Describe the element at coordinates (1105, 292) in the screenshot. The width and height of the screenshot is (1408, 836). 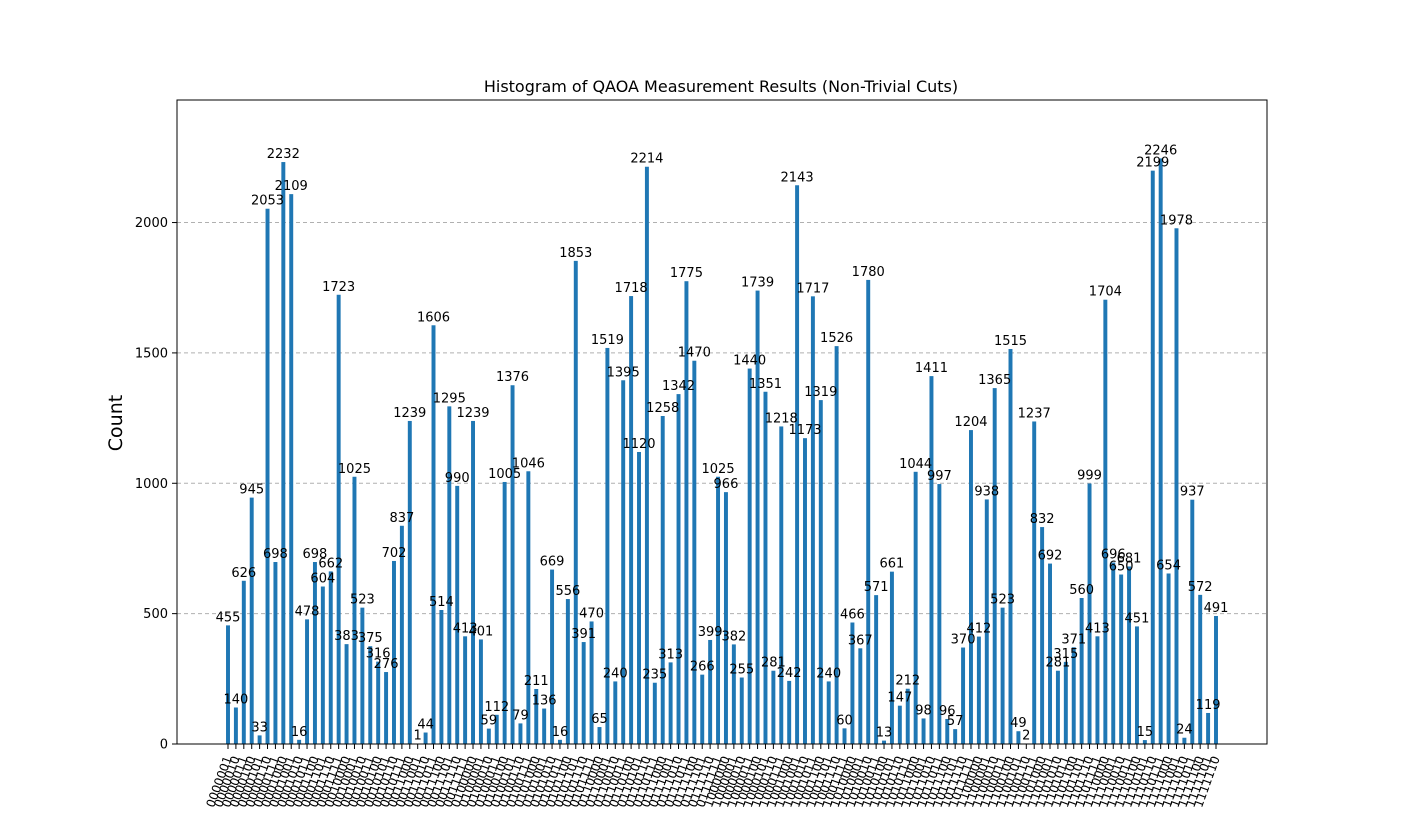
I see `bar-value-label: 1704` at that location.